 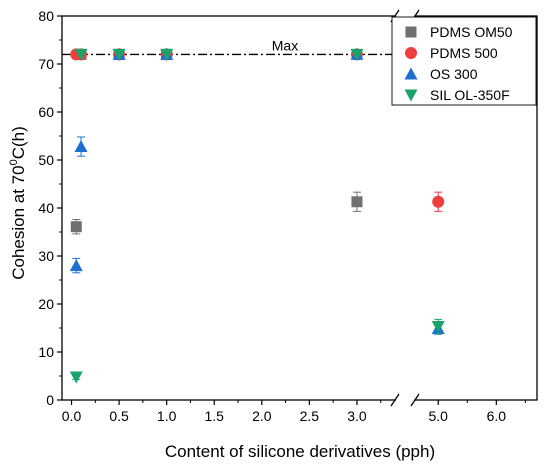 I want to click on x-tick-label: 2.5, so click(x=310, y=416).